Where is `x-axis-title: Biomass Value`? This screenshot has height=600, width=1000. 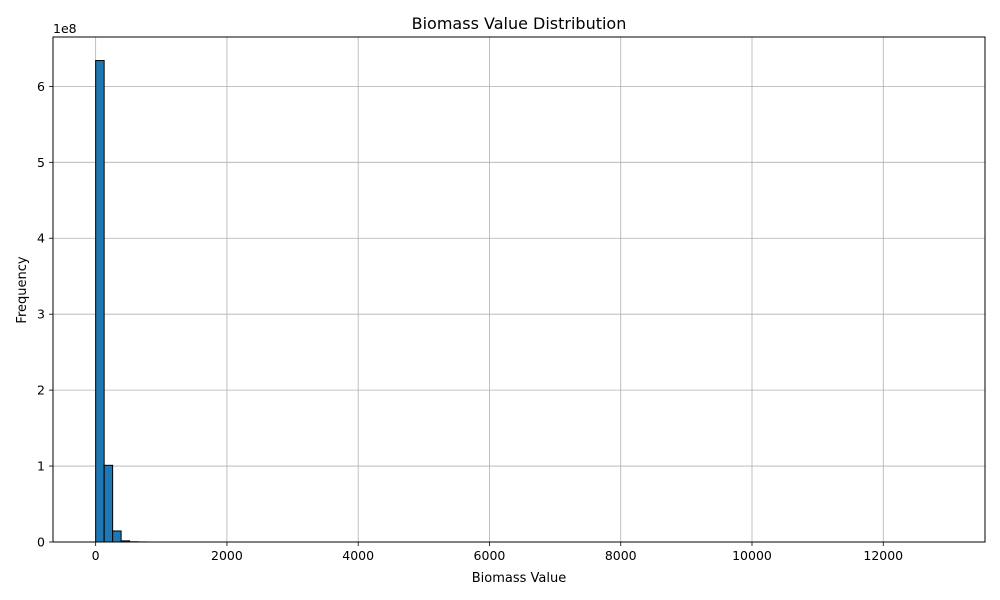
x-axis-title: Biomass Value is located at coordinates (519, 578).